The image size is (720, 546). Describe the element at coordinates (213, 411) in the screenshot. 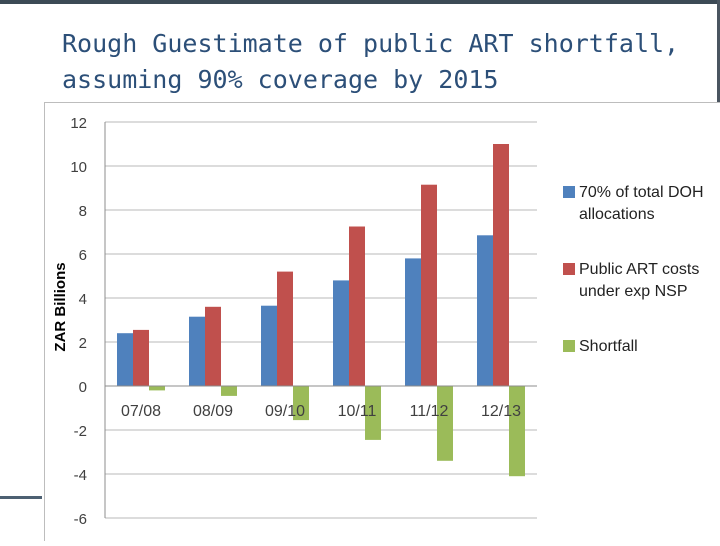

I see `x-tick-label: 08/09` at that location.